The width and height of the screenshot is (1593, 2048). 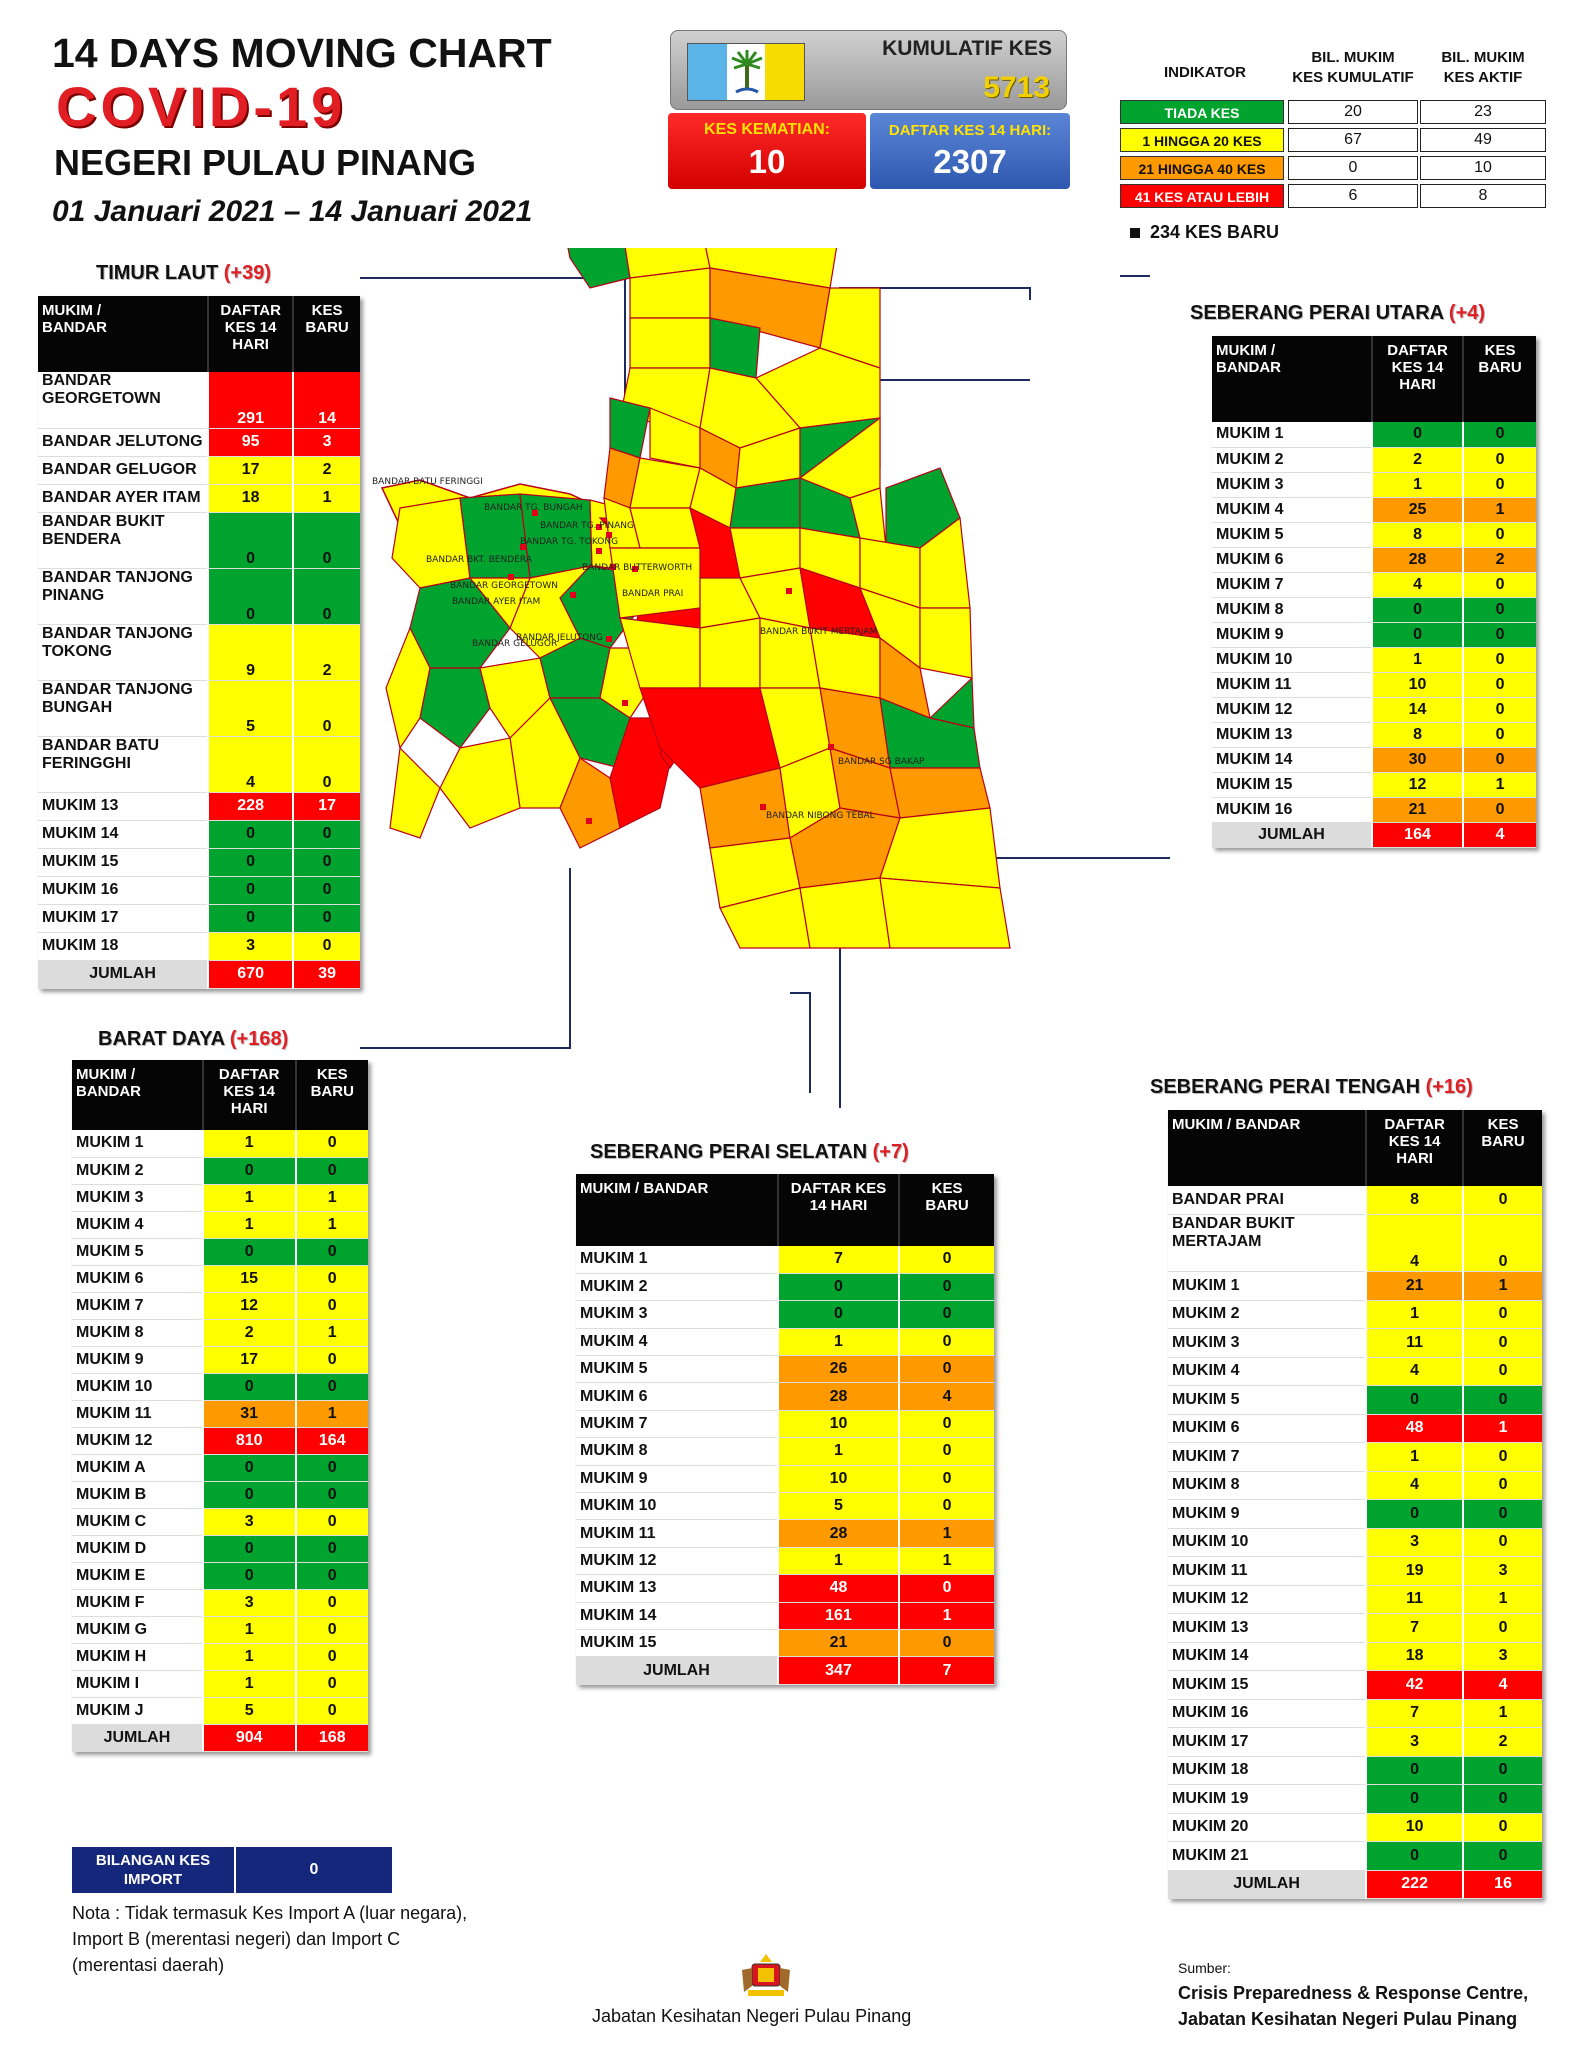 What do you see at coordinates (1483, 140) in the screenshot?
I see `indicator-active-count: 49` at bounding box center [1483, 140].